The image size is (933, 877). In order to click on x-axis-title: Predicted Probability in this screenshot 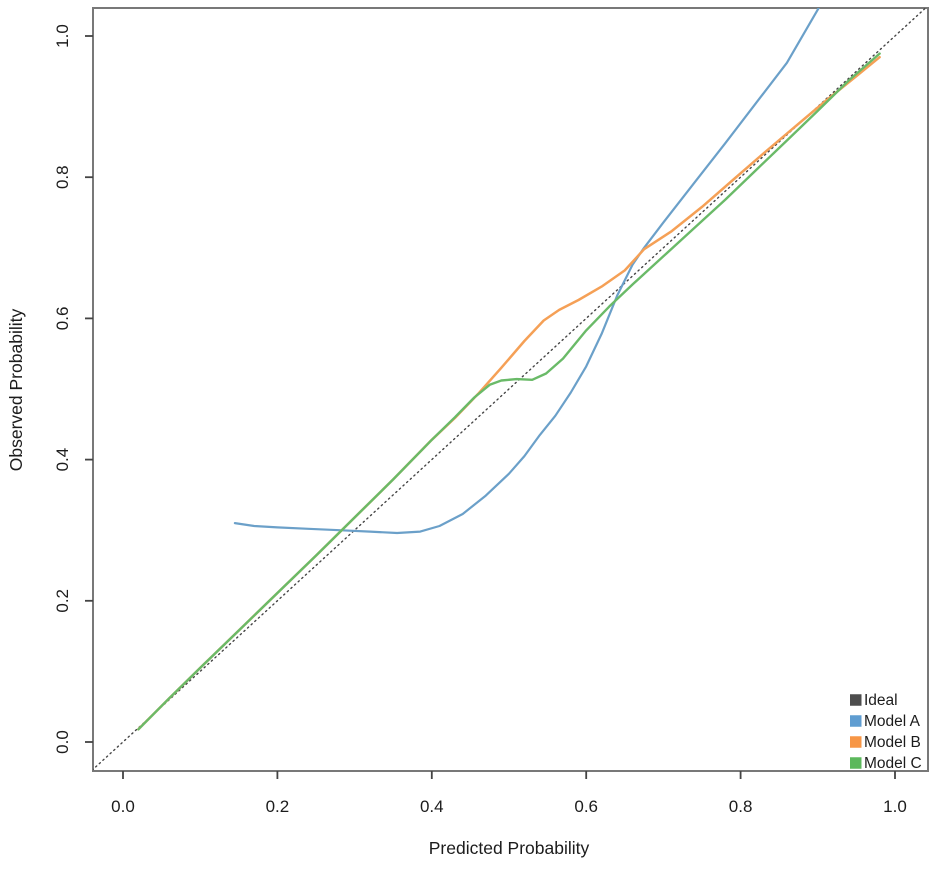, I will do `click(509, 848)`.